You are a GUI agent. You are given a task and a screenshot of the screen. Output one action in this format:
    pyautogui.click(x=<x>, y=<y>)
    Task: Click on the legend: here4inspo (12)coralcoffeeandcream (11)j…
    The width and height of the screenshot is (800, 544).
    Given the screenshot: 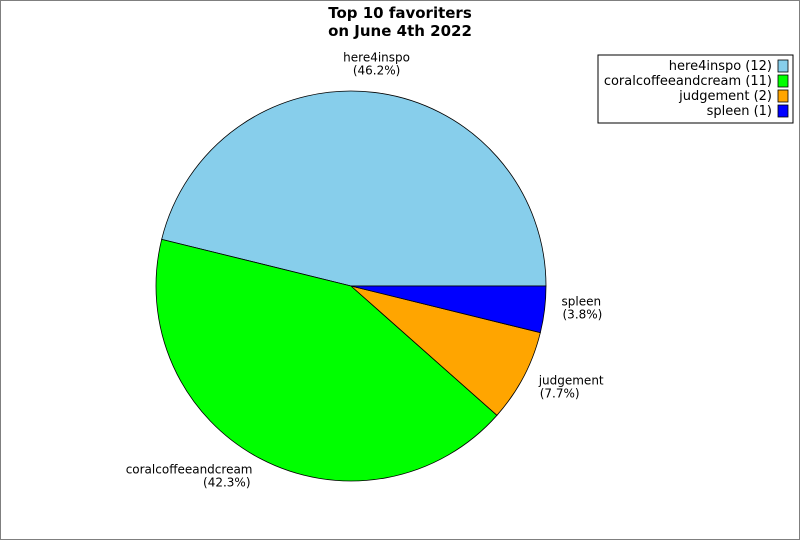 What is the action you would take?
    pyautogui.click(x=695, y=89)
    